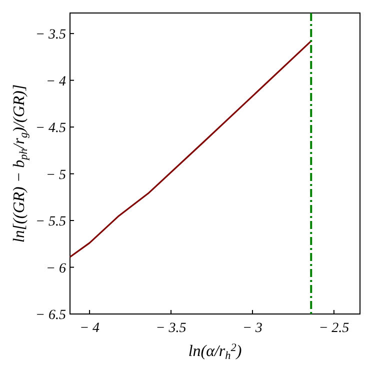  I want to click on x-tick-label: − 4, so click(90, 328).